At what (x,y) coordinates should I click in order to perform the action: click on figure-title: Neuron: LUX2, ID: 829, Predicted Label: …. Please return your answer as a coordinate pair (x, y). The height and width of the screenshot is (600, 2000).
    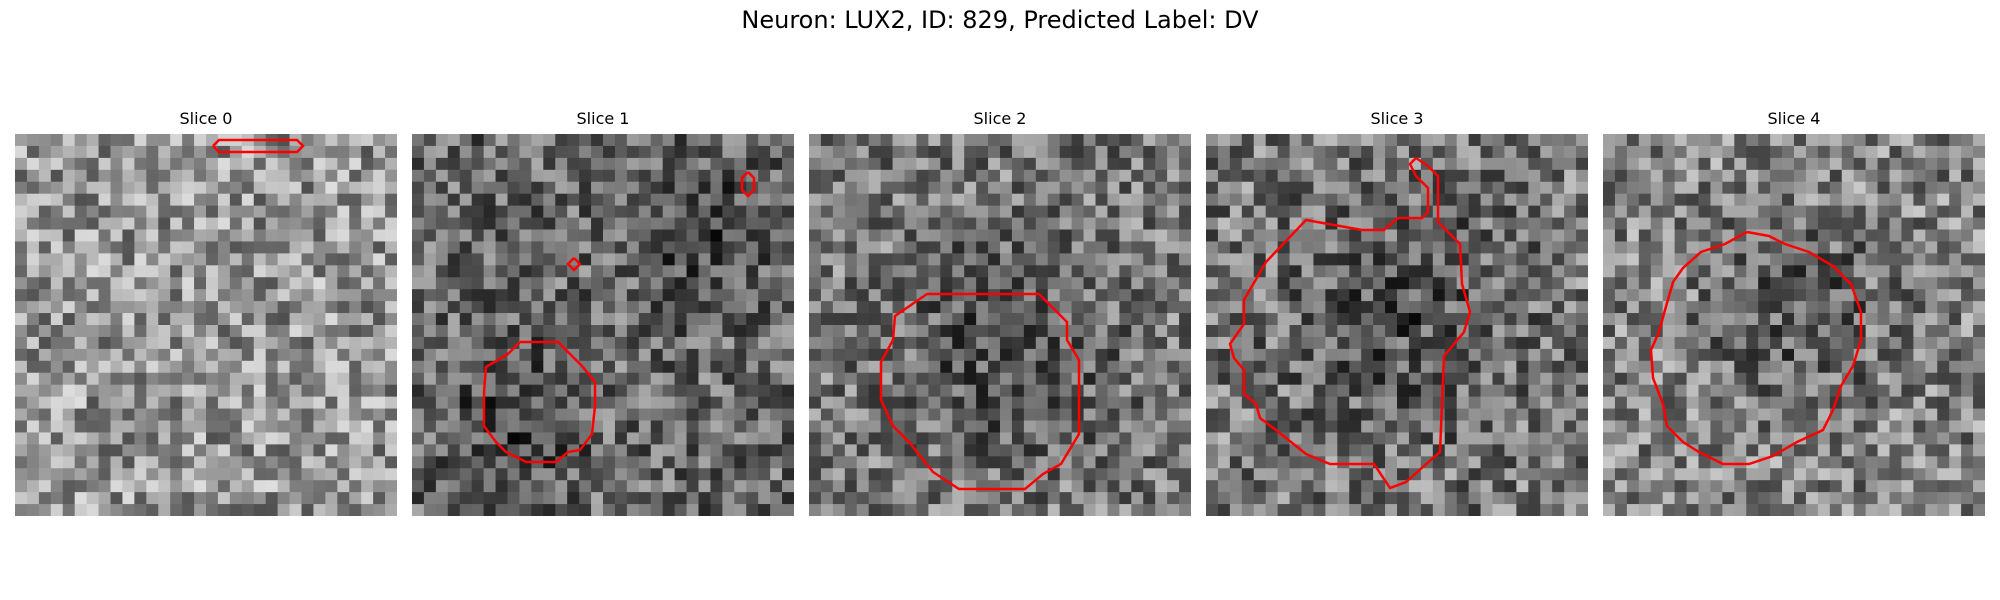
    Looking at the image, I should click on (1000, 20).